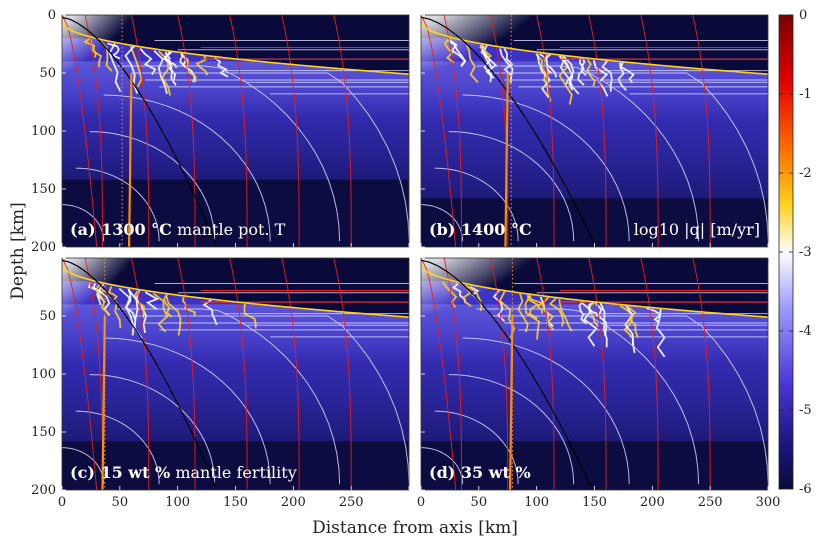 This screenshot has width=830, height=545. I want to click on panel-label: (c) 15 wt % mantle fertility, so click(183, 472).